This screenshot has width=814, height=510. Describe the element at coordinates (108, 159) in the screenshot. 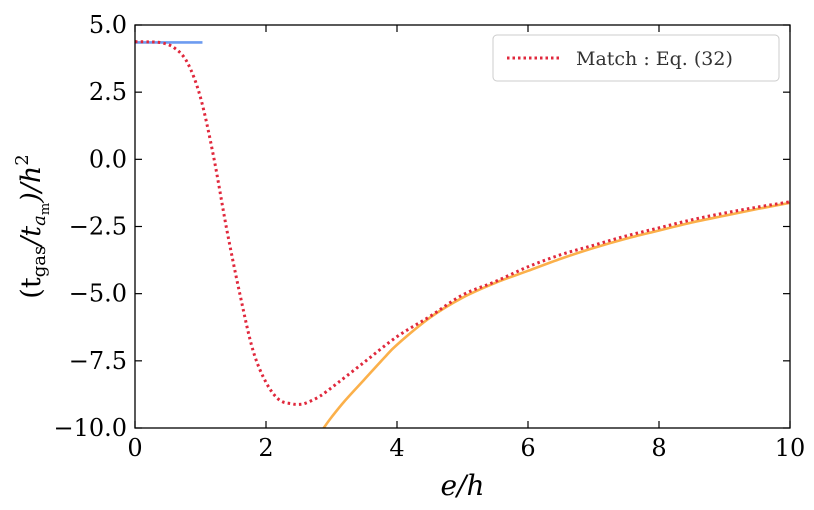

I see `y-tick-label: 0.0` at that location.